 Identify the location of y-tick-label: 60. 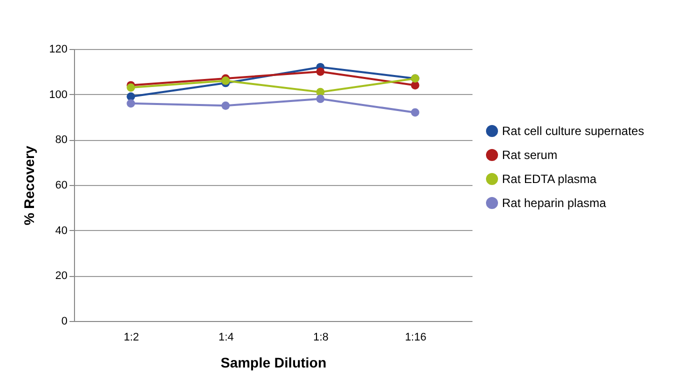
(61, 186).